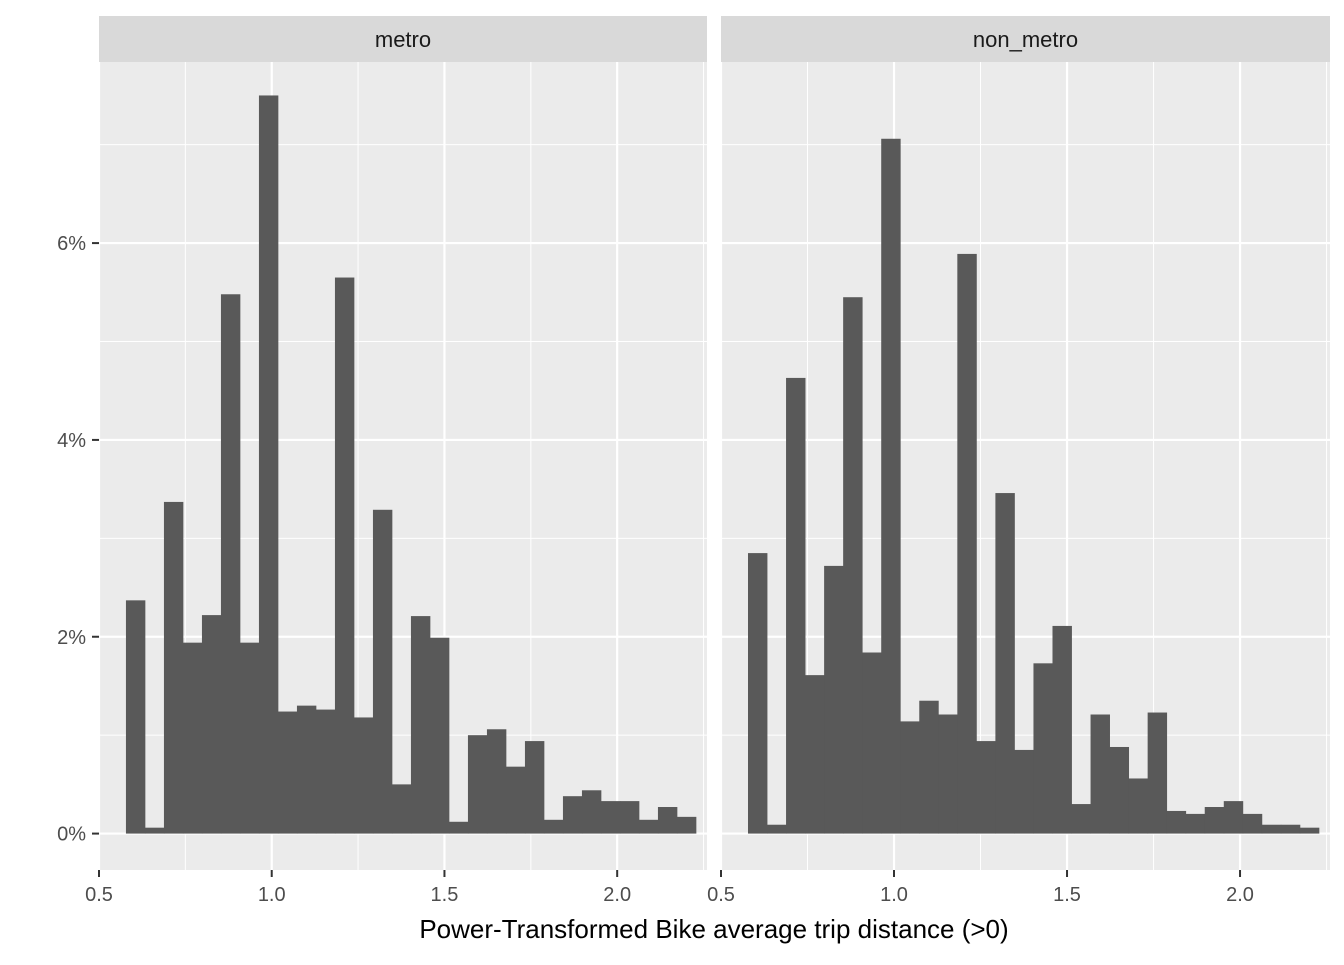 This screenshot has height=965, width=1344. Describe the element at coordinates (71, 638) in the screenshot. I see `y-tick-label: 2%` at that location.